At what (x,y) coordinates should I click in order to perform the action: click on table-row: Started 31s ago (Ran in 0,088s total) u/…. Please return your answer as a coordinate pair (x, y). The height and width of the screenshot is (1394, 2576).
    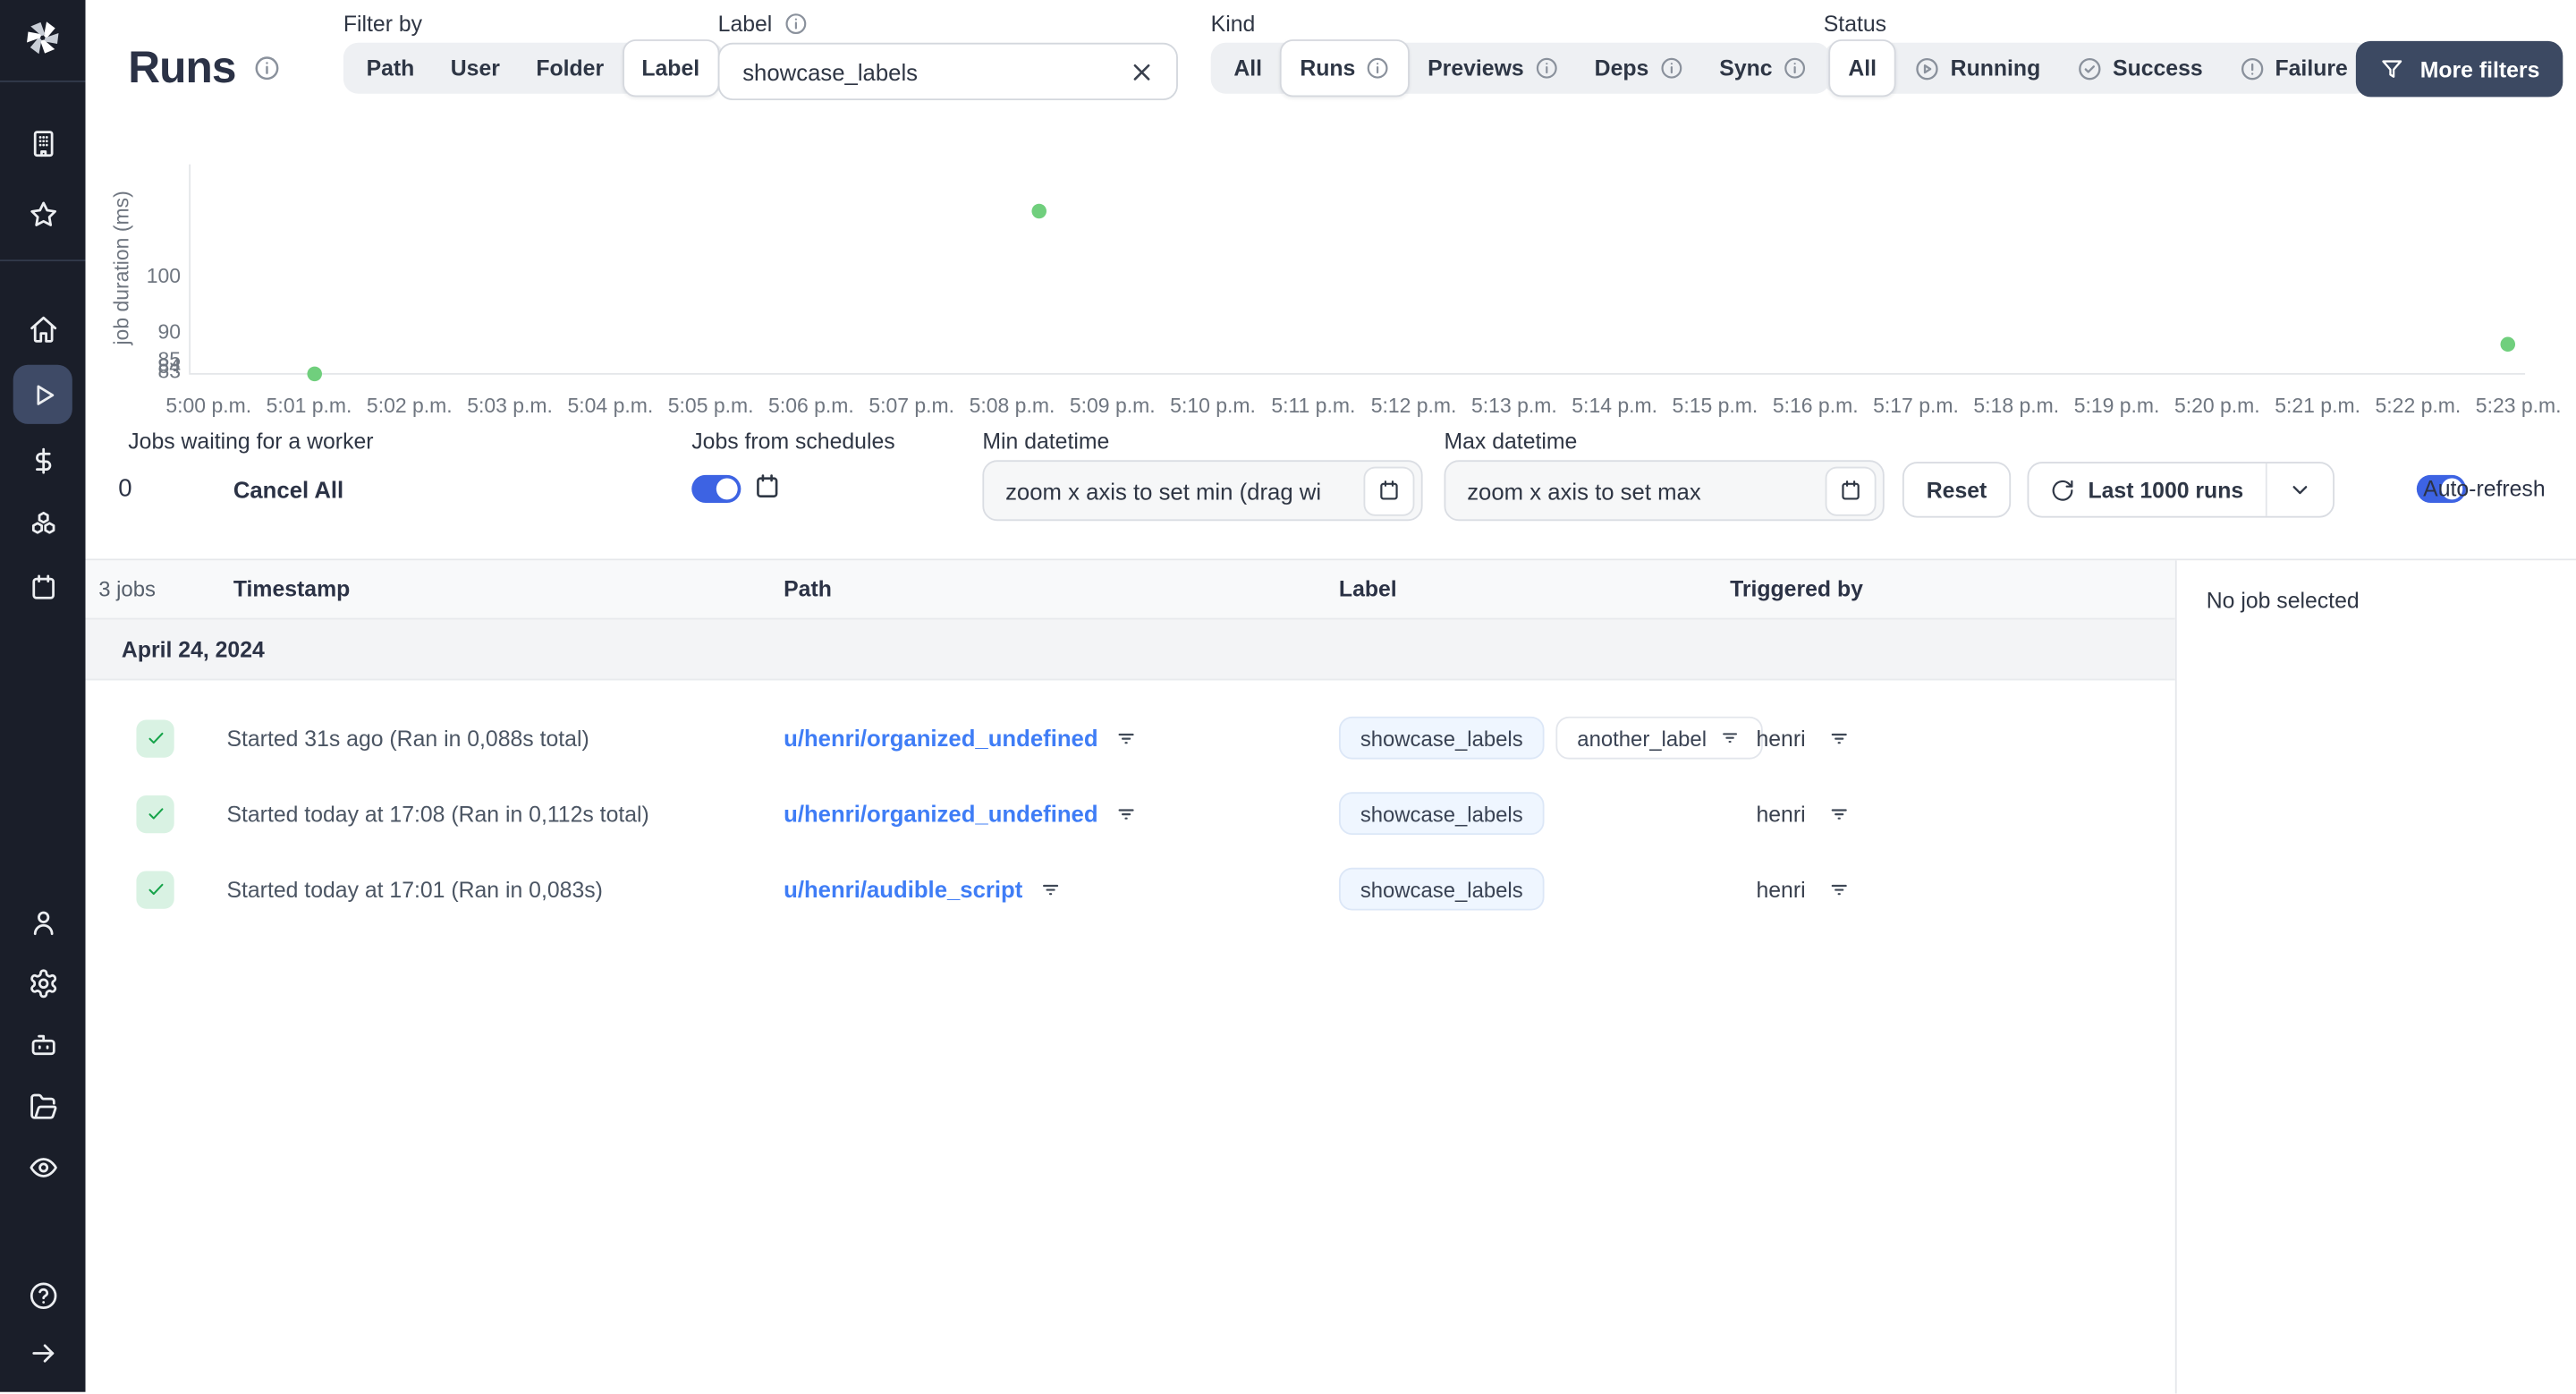
    Looking at the image, I should click on (1130, 737).